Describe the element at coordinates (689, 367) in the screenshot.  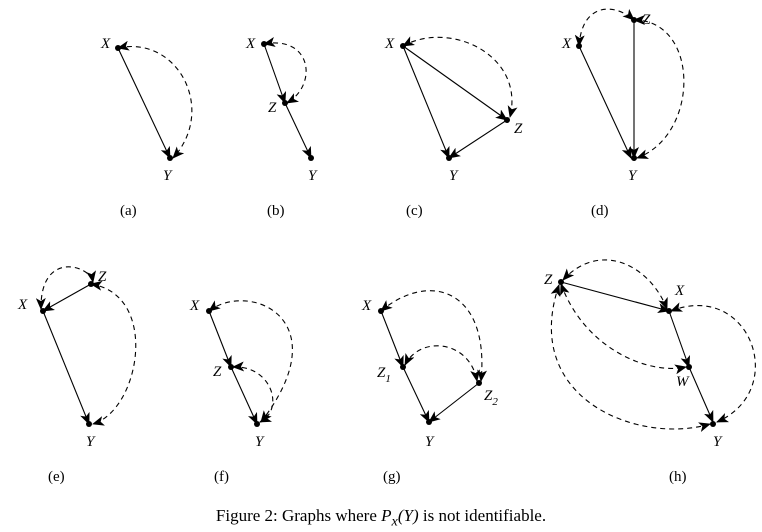
I see `node-w` at that location.